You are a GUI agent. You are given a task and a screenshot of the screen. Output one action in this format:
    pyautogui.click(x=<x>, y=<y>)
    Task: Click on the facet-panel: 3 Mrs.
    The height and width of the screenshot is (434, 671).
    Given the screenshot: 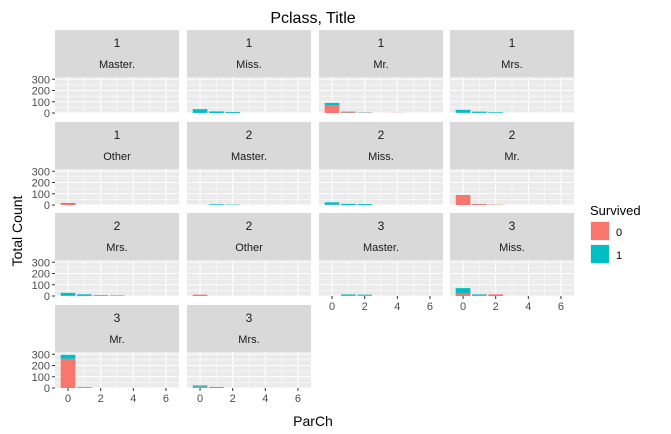 What is the action you would take?
    pyautogui.click(x=249, y=347)
    